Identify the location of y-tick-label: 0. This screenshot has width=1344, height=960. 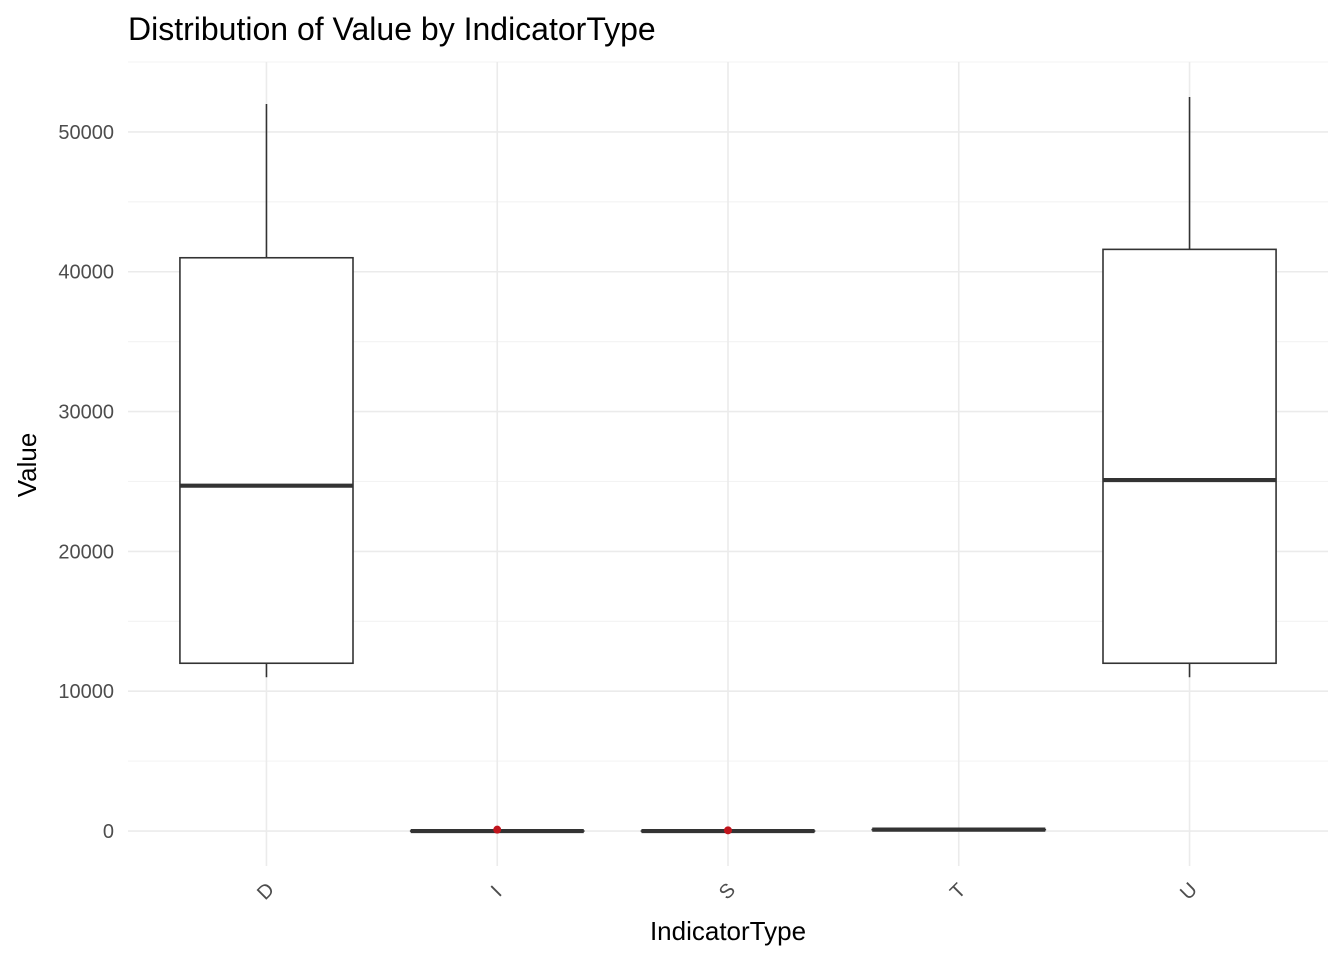
(108, 832).